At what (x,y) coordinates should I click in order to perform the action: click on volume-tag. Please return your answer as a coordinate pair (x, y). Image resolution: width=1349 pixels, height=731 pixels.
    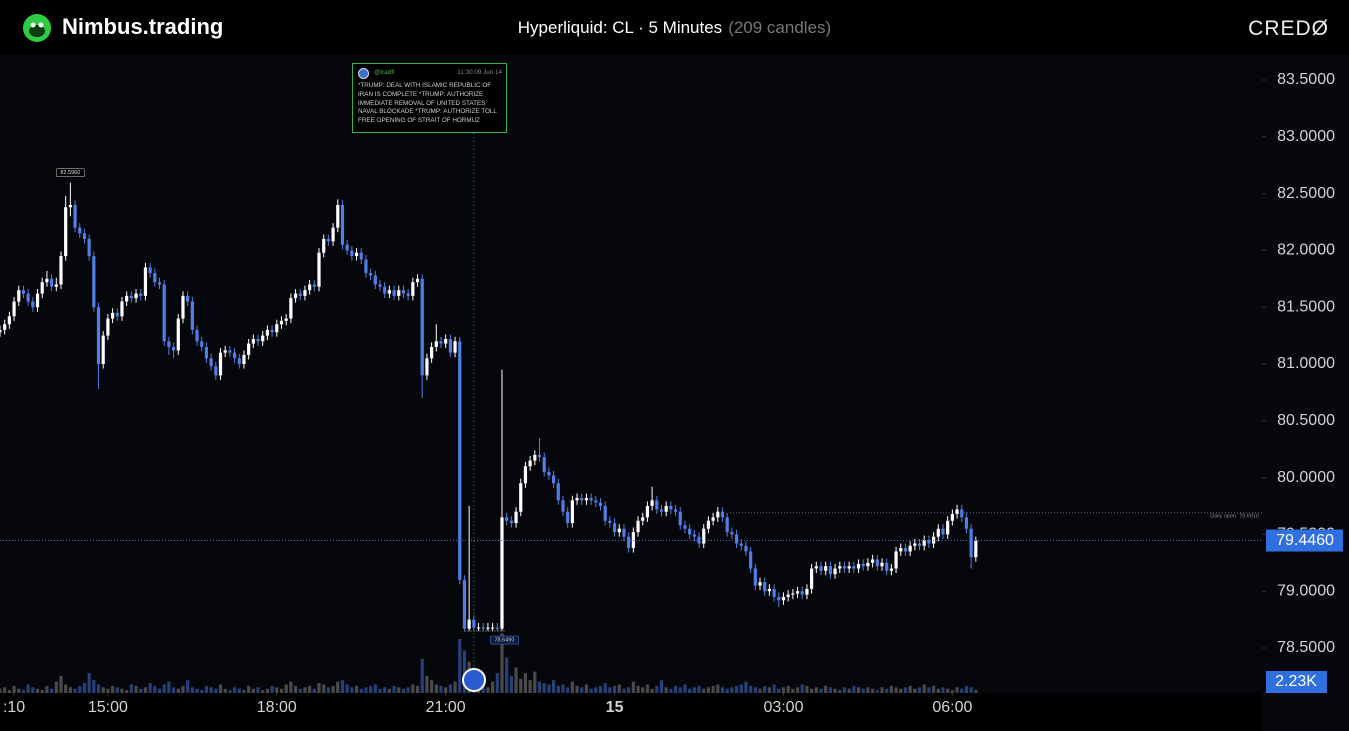
    Looking at the image, I should click on (1296, 682).